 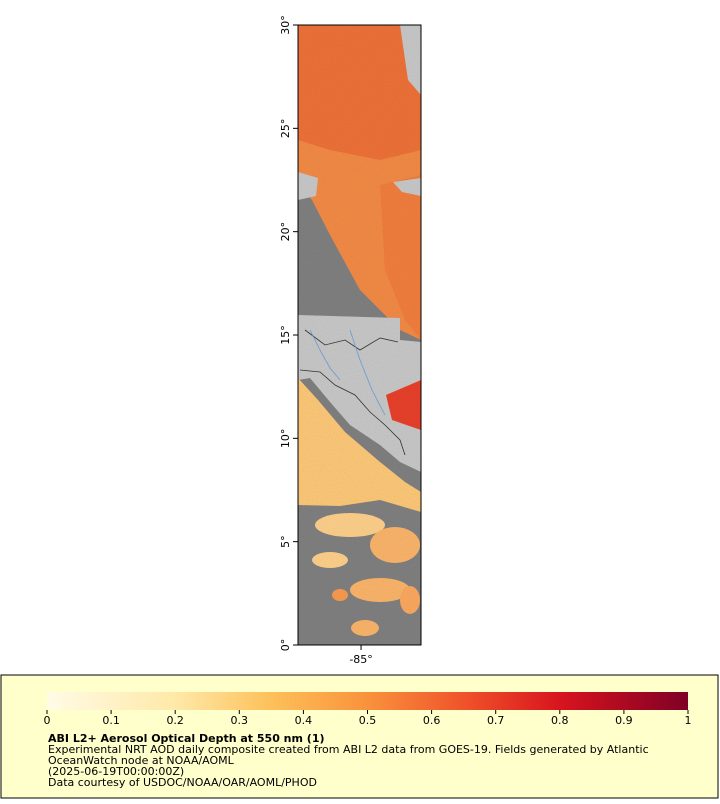 I want to click on y-tick-label: 20°, so click(x=285, y=232).